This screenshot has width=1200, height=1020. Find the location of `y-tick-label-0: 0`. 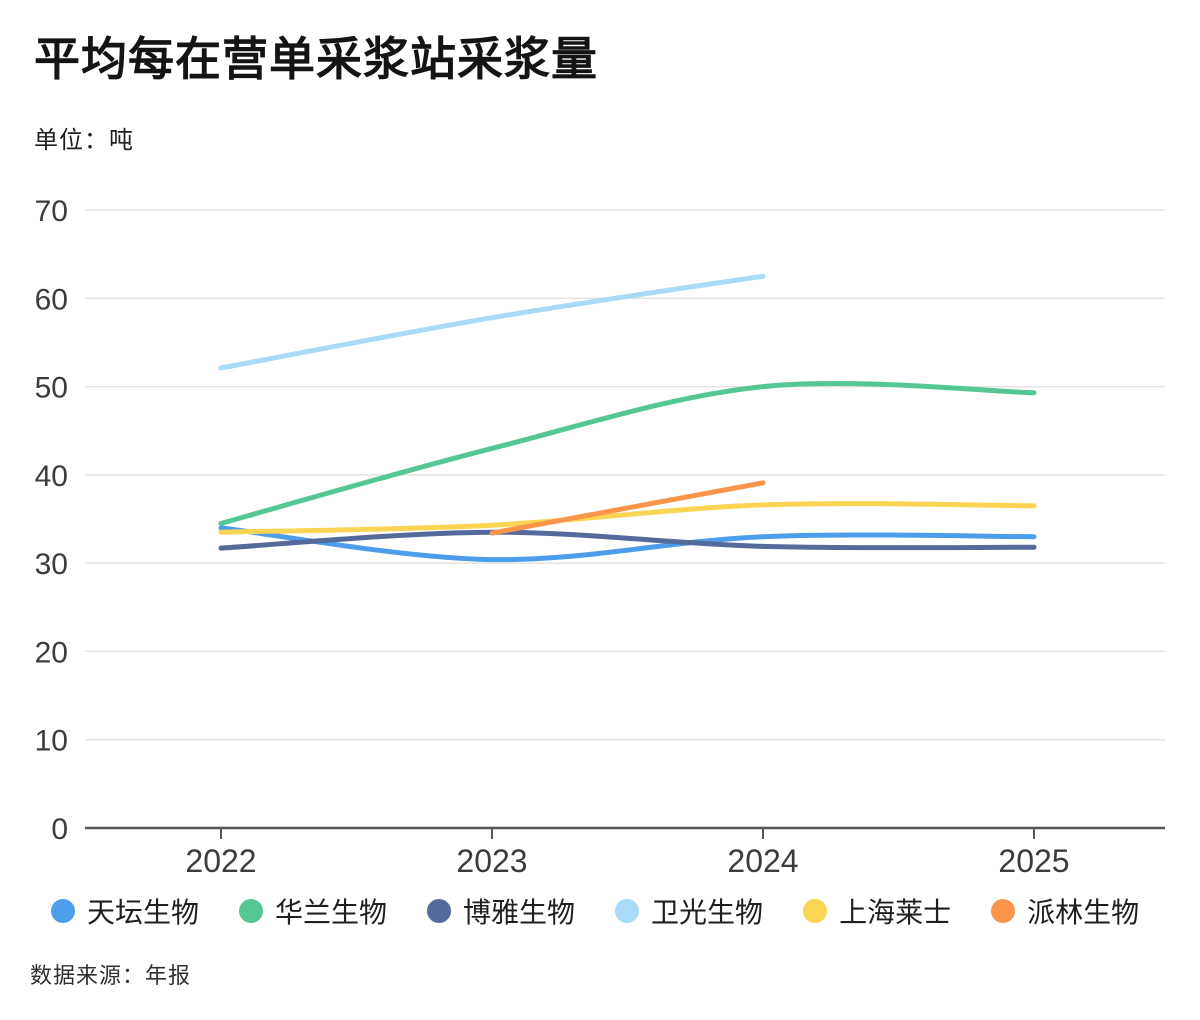

y-tick-label-0: 0 is located at coordinates (59, 829).